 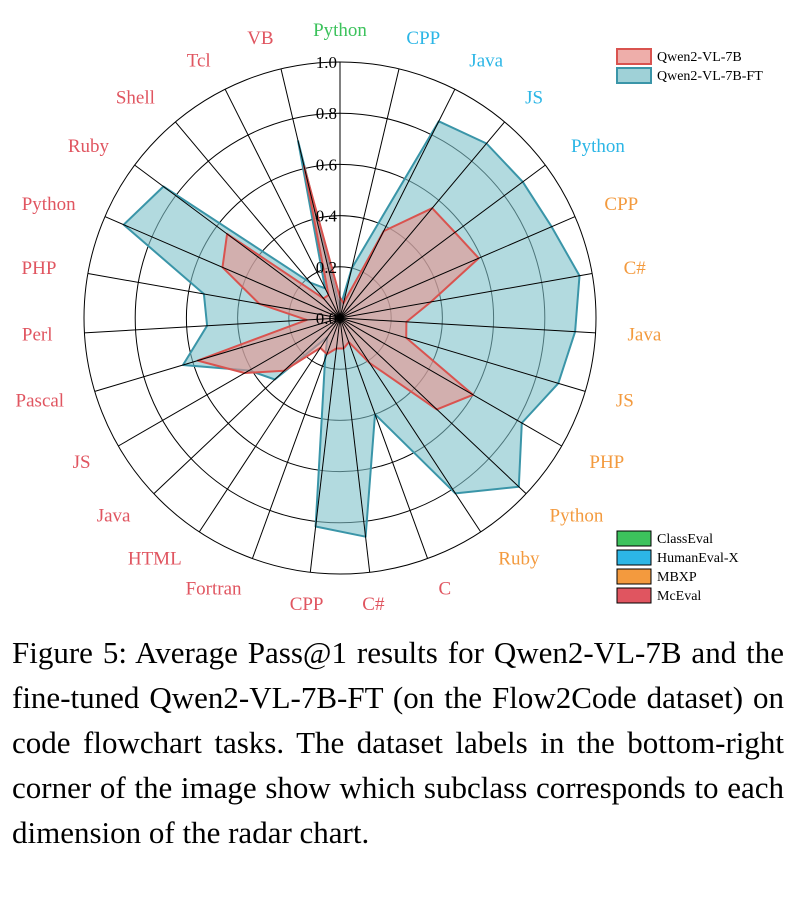 What do you see at coordinates (445, 589) in the screenshot?
I see `axis-label: C` at bounding box center [445, 589].